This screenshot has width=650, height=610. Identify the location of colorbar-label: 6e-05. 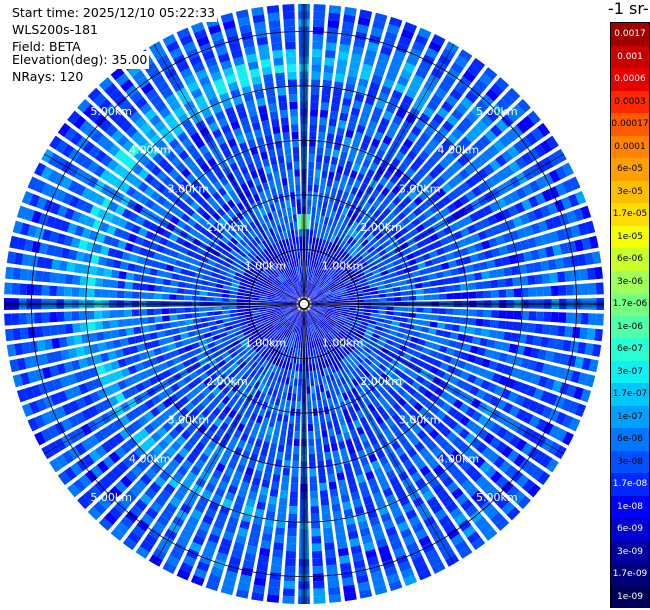
(630, 169).